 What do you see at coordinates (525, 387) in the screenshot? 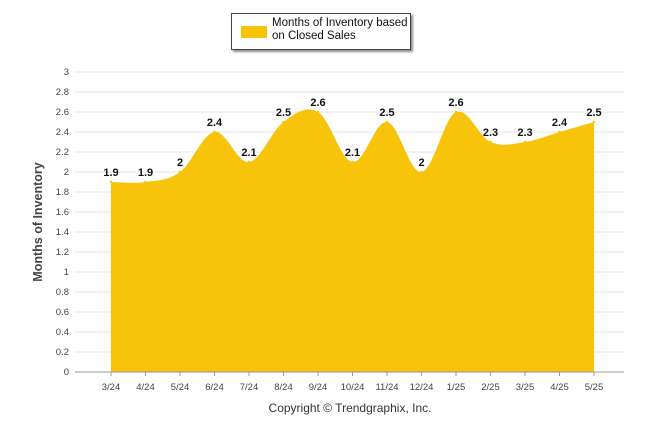
I see `x-tick-label: 3/25` at bounding box center [525, 387].